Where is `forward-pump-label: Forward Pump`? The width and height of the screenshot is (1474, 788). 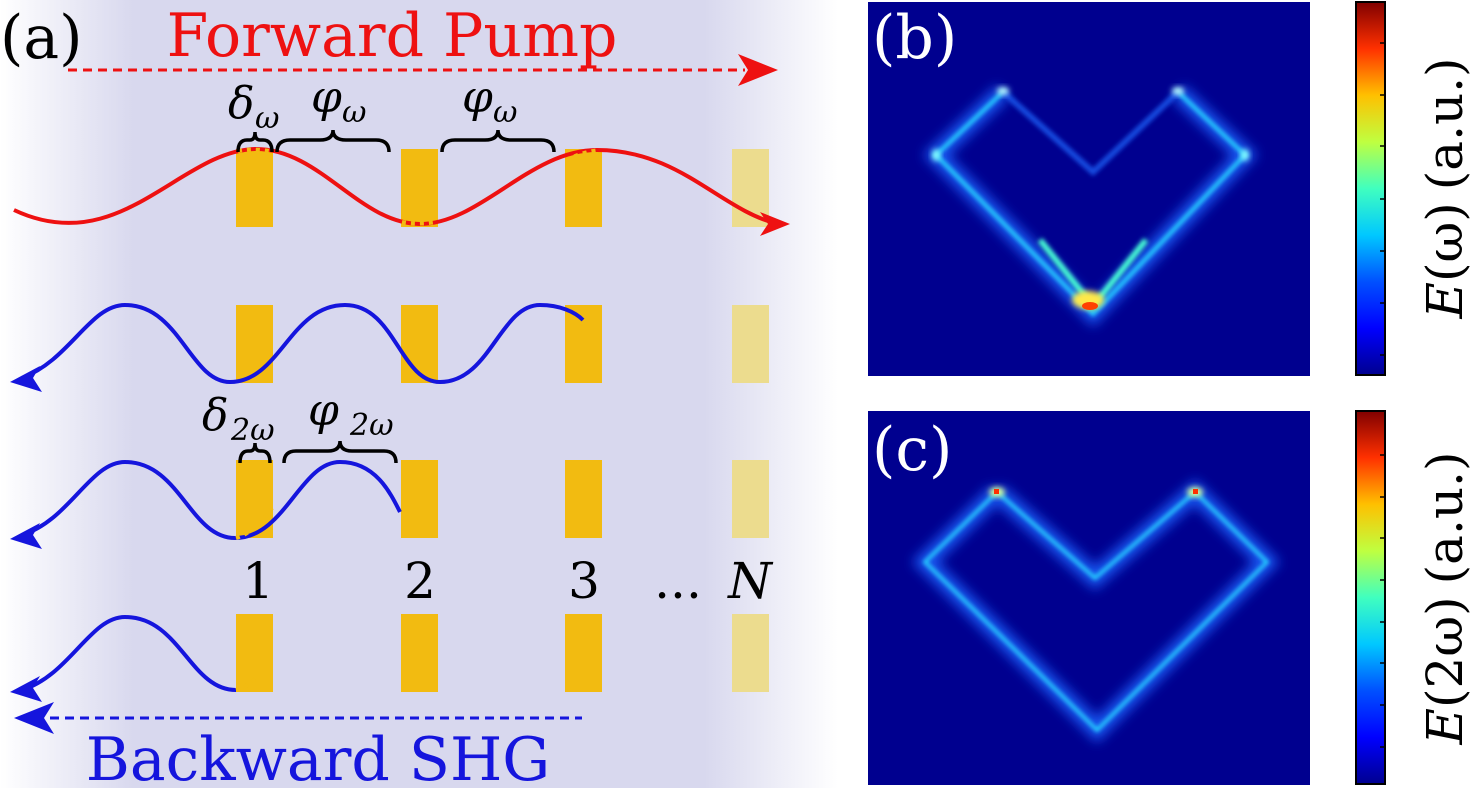
forward-pump-label: Forward Pump is located at coordinates (392, 36).